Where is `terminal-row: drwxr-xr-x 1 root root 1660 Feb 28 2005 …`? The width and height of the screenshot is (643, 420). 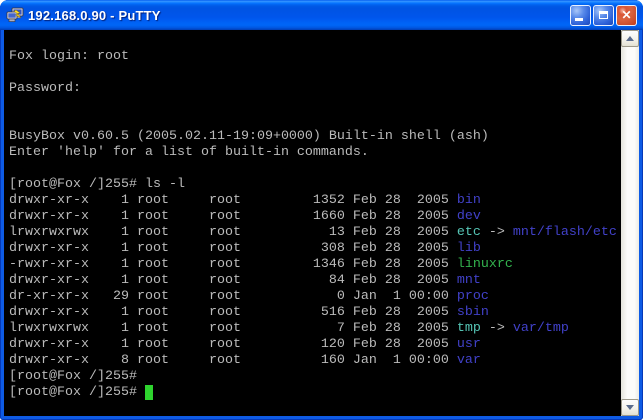
terminal-row: drwxr-xr-x 1 root root 1660 Feb 28 2005 … is located at coordinates (315, 217).